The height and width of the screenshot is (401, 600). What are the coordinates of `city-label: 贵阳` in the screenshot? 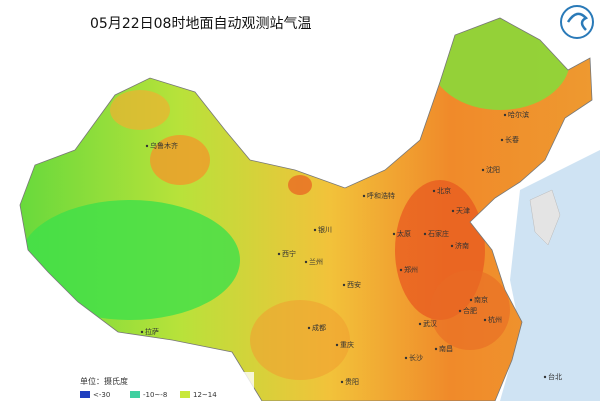 It's located at (352, 381).